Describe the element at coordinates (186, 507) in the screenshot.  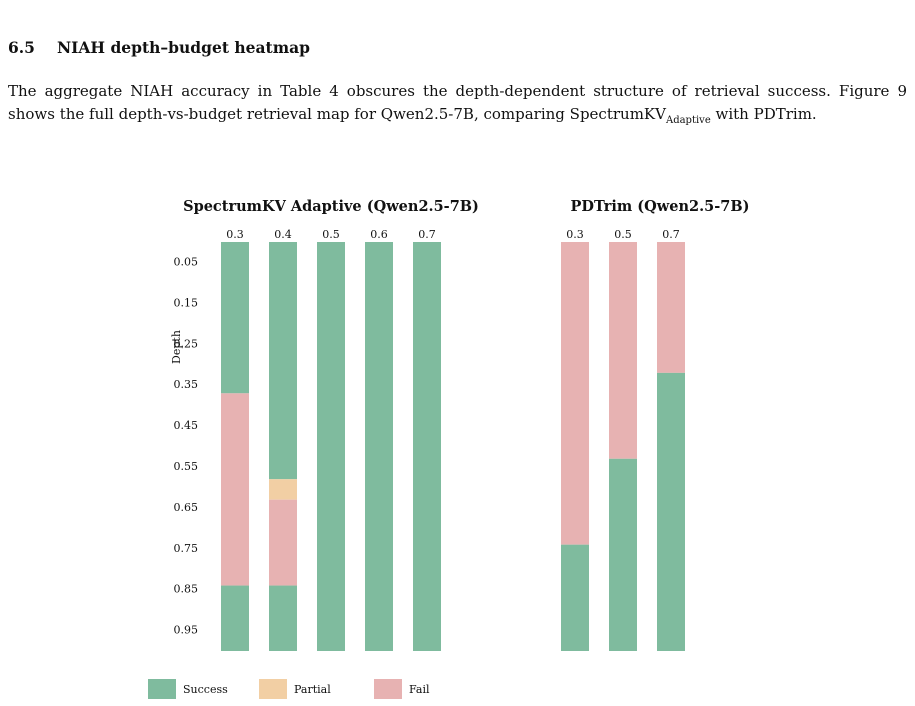
I see `y-tick-label: 0.65` at that location.